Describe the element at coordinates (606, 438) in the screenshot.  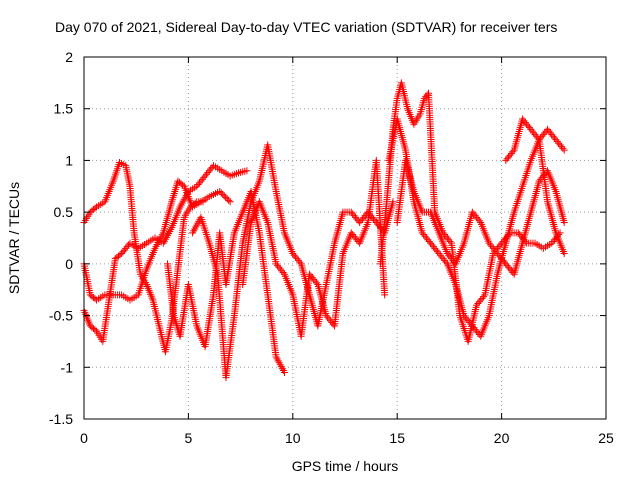
I see `x-tick-label: 25` at that location.